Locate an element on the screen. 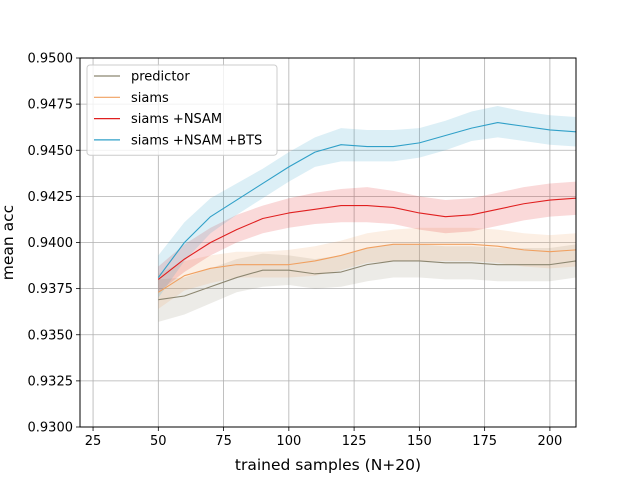 The image size is (640, 480). legend-label: predictor is located at coordinates (160, 77).